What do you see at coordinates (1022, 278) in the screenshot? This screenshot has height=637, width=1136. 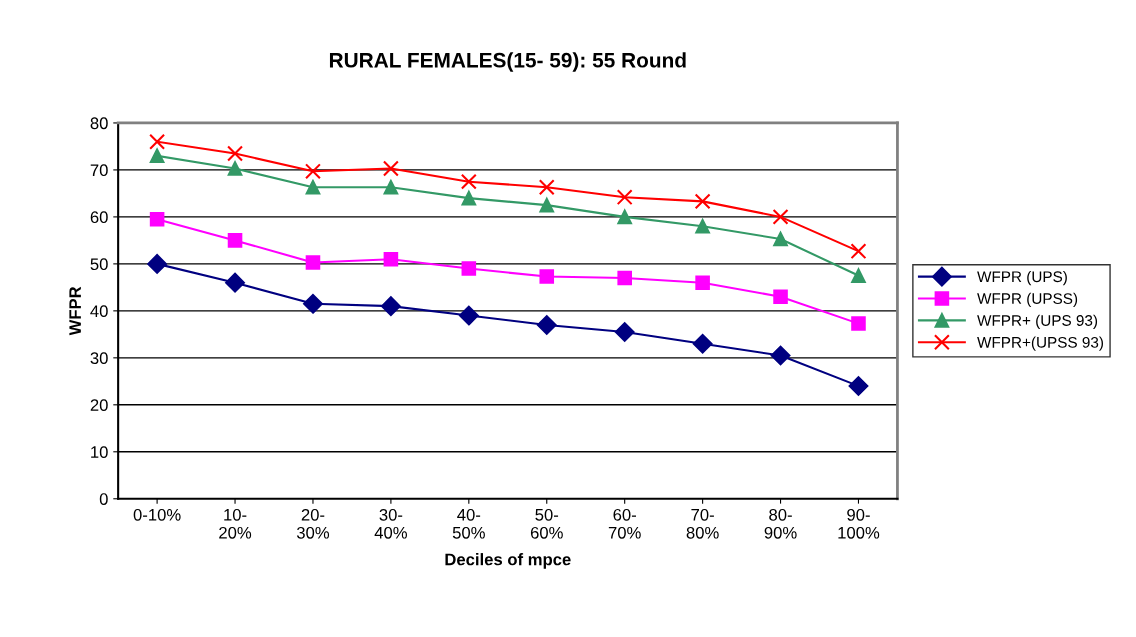 I see `legend-label: WFPR (UPS)` at bounding box center [1022, 278].